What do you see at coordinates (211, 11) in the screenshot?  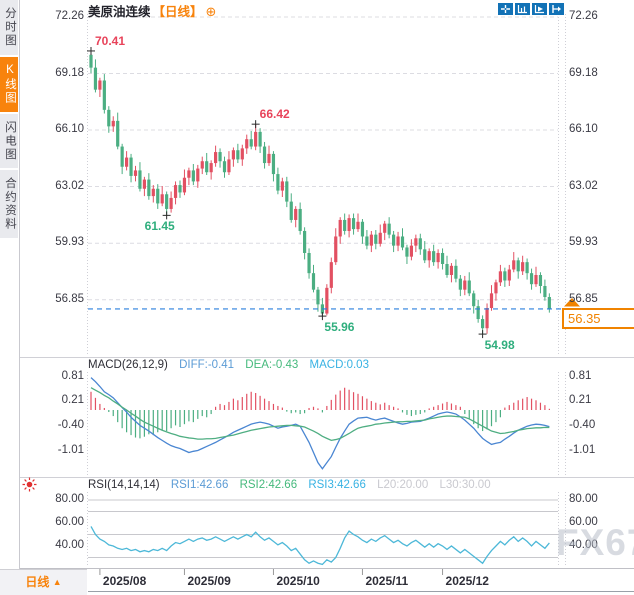 I see `add-indicator-icon: ⊕` at bounding box center [211, 11].